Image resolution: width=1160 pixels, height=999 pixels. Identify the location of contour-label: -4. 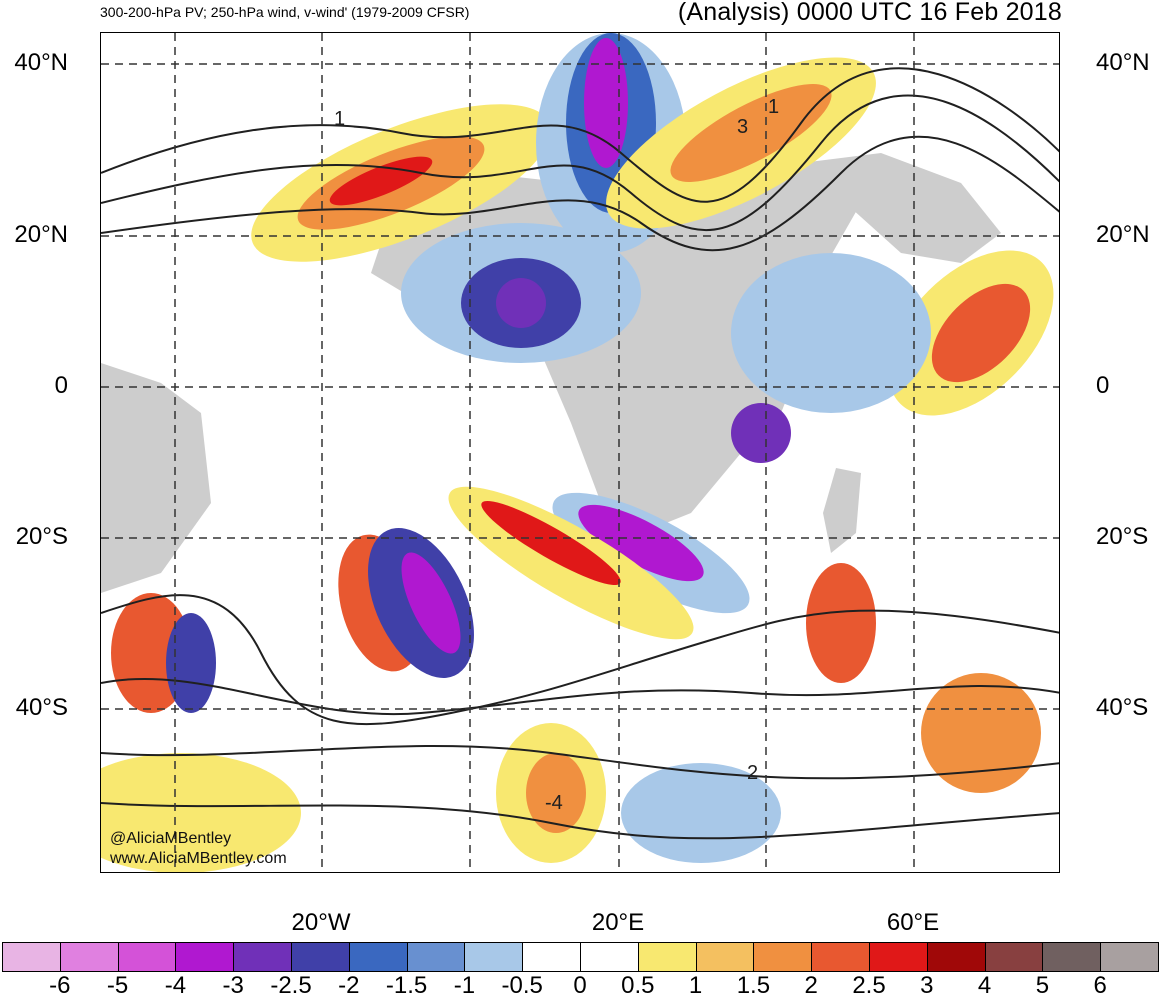
(554, 803).